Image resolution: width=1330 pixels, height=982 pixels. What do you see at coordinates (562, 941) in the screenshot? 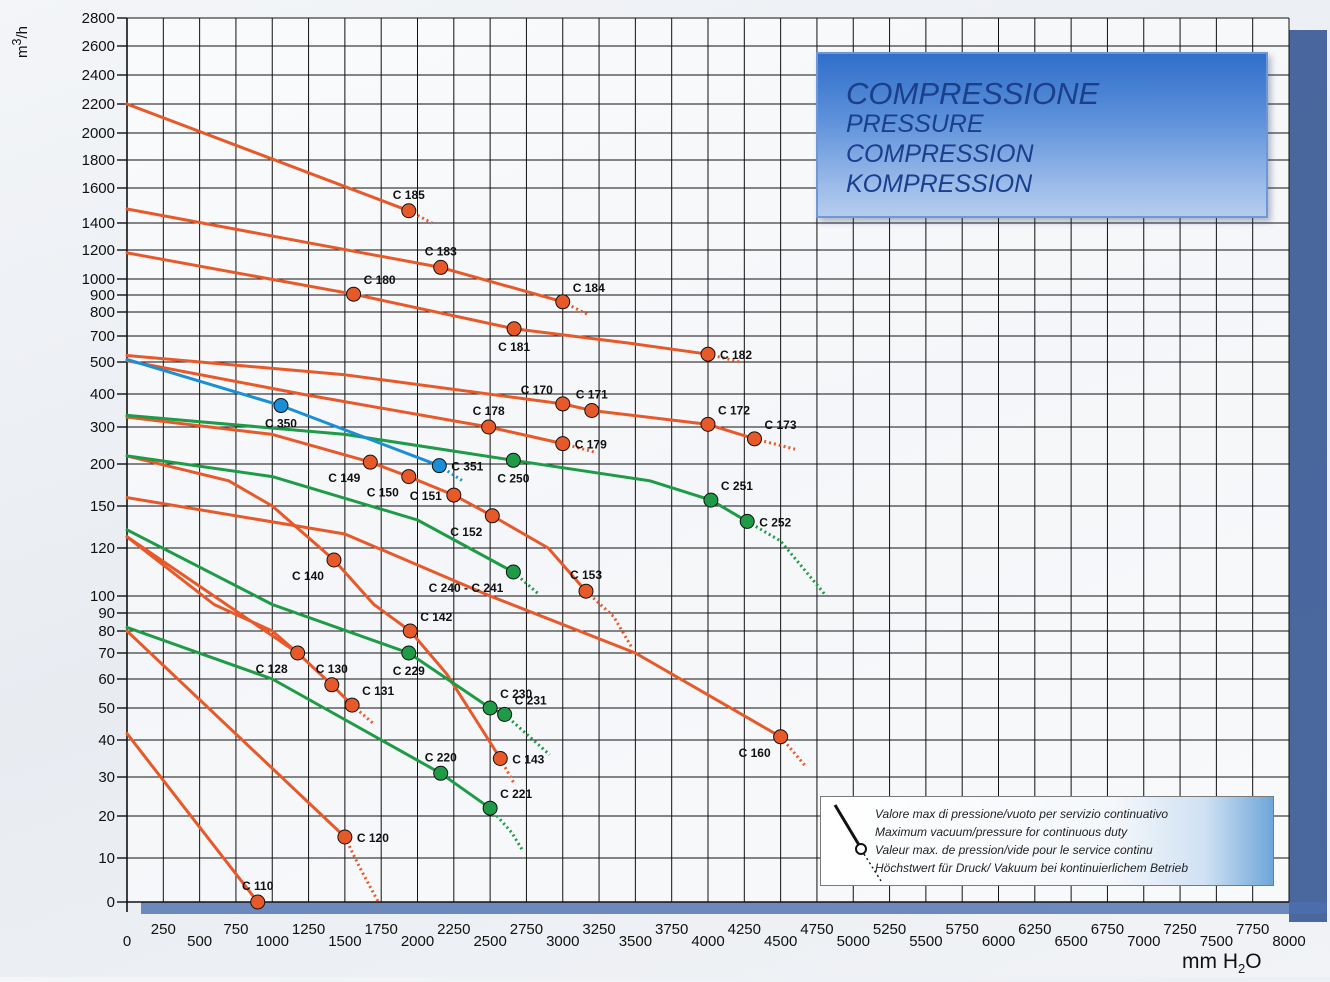
I see `x-tick-label: 3000` at bounding box center [562, 941].